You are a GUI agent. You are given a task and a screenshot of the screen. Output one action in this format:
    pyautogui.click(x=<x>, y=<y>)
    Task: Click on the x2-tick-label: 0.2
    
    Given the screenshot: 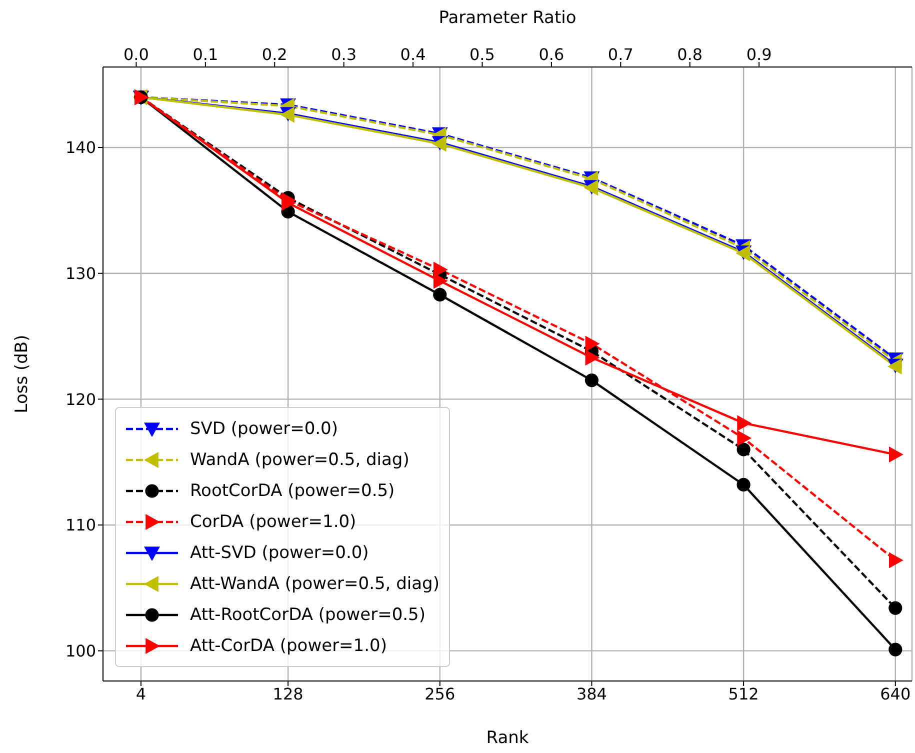 What is the action you would take?
    pyautogui.click(x=275, y=54)
    